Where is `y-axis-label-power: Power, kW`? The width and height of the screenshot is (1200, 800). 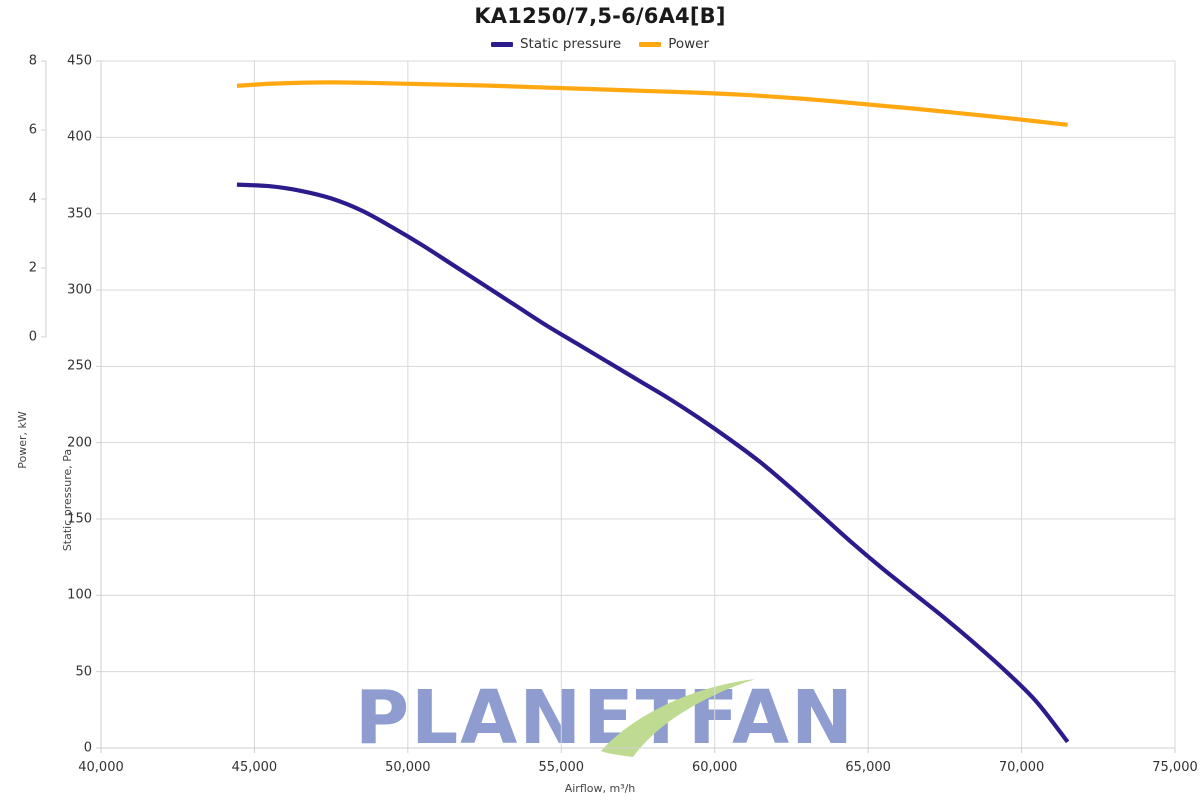 y-axis-label-power: Power, kW is located at coordinates (22, 440).